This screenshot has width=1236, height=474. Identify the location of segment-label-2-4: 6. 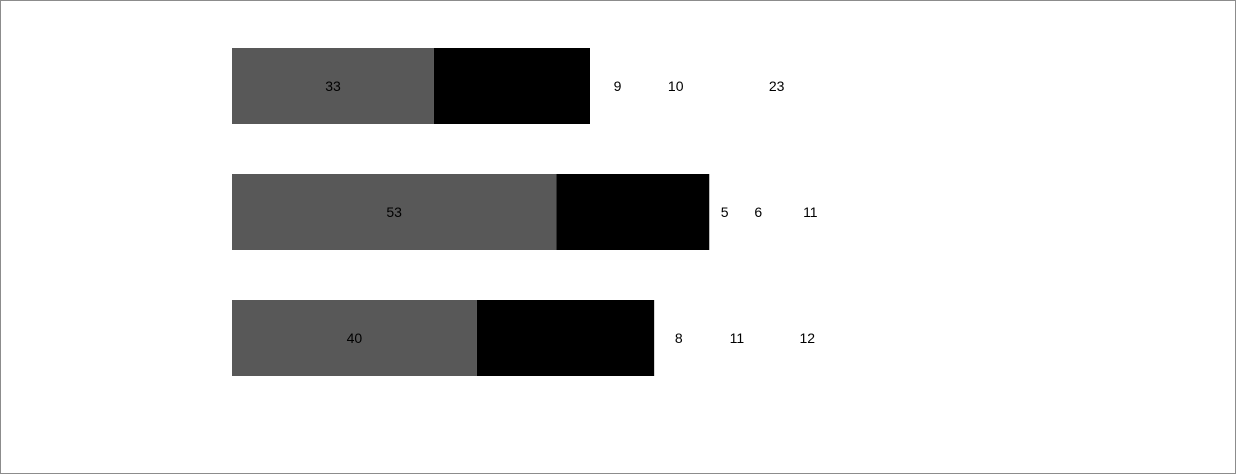
(758, 212).